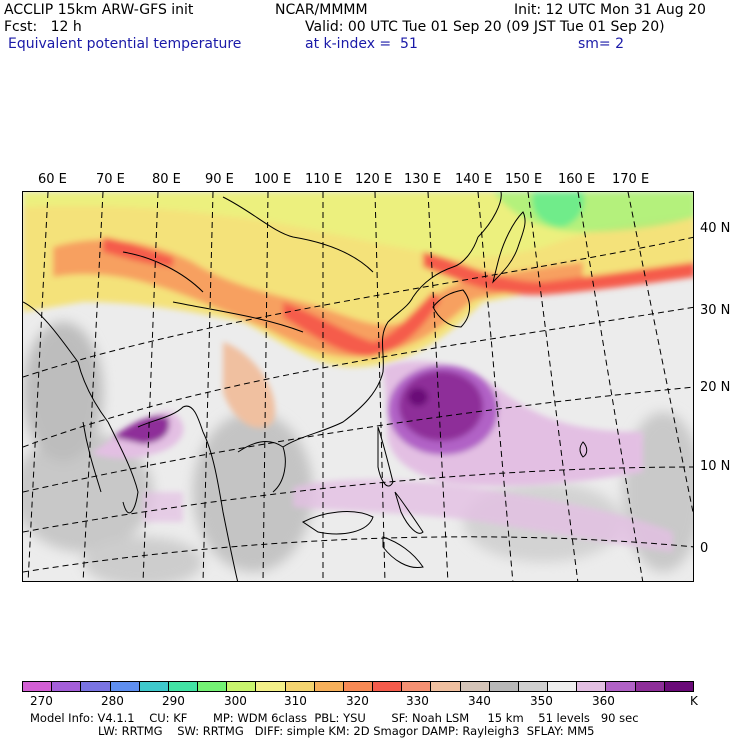 This screenshot has height=740, width=740. What do you see at coordinates (694, 701) in the screenshot?
I see `colorbar-unit: K` at bounding box center [694, 701].